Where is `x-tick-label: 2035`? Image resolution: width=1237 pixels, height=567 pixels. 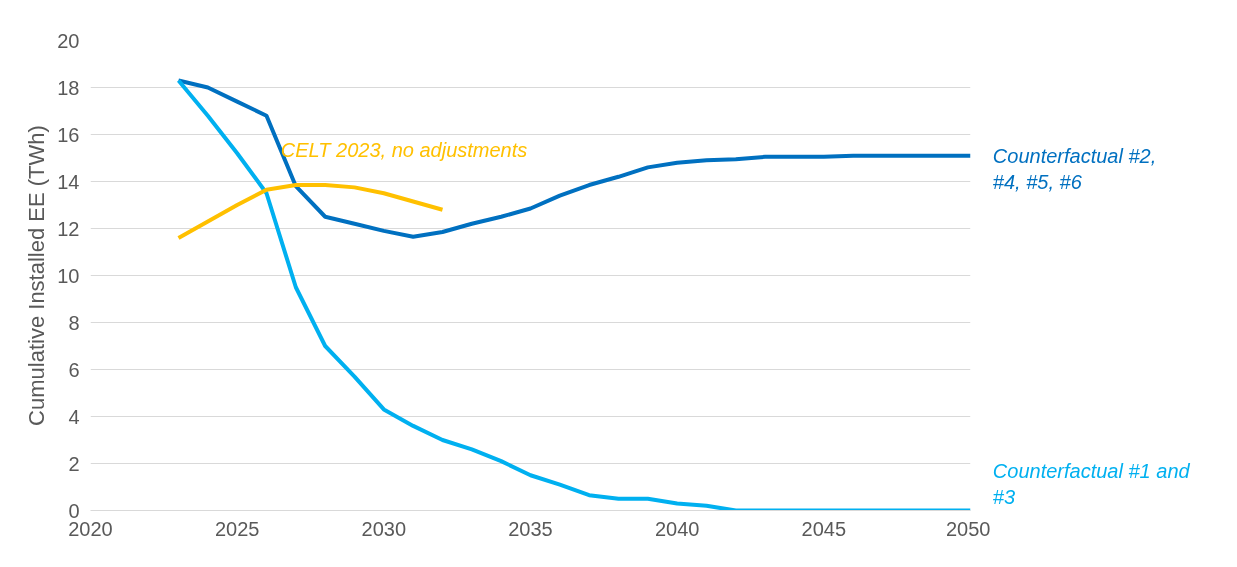 x-tick-label: 2035 is located at coordinates (530, 528).